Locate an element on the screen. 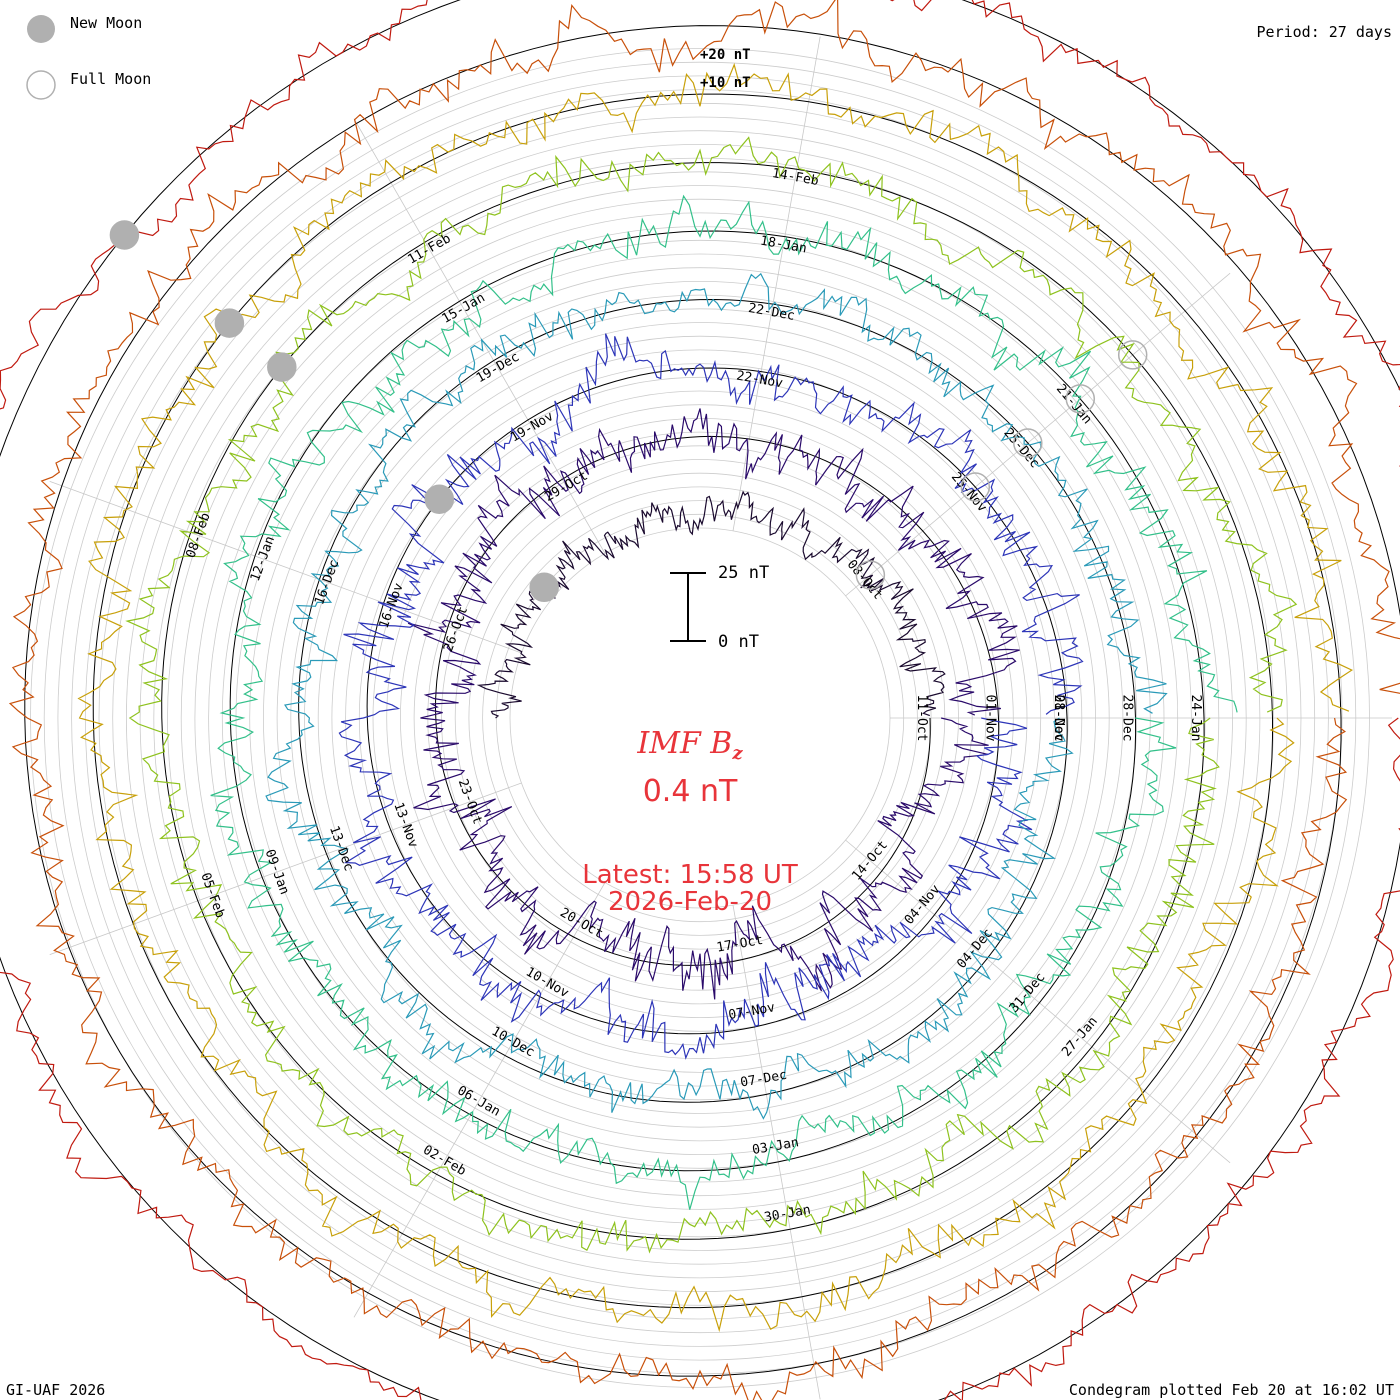 This screenshot has width=1400, height=1400. date-label-4-2: 03-Jan is located at coordinates (775, 1146).